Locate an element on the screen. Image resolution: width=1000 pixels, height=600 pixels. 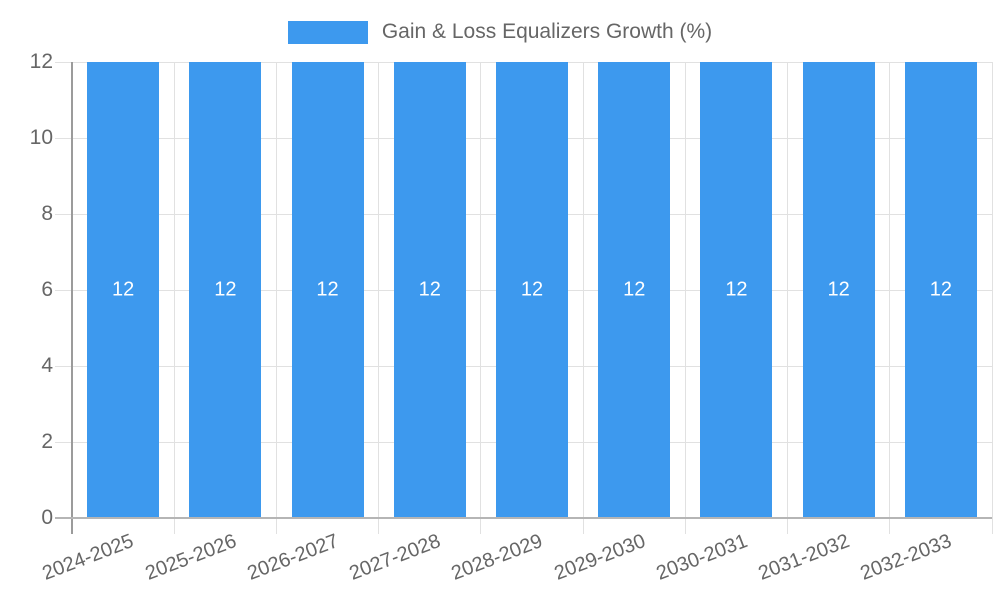
x-axis-line is located at coordinates (523, 518).